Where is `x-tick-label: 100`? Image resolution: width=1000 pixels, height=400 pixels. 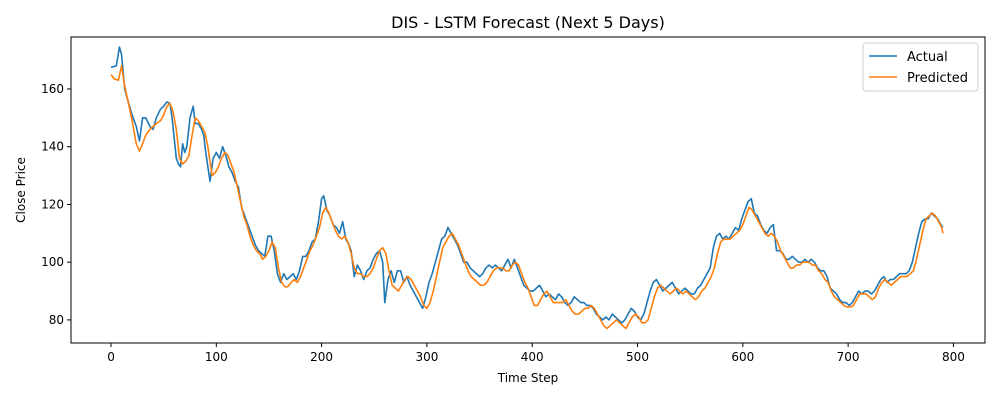
x-tick-label: 100 is located at coordinates (216, 357).